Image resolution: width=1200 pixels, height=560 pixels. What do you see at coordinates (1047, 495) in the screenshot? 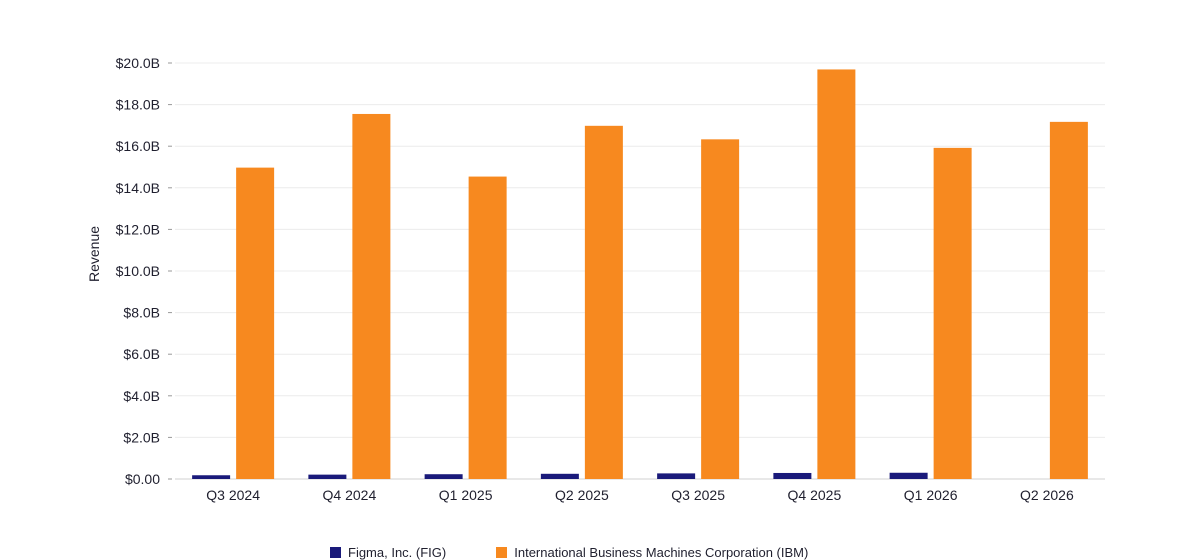
I see `x-tick-label: Q2 2026` at bounding box center [1047, 495].